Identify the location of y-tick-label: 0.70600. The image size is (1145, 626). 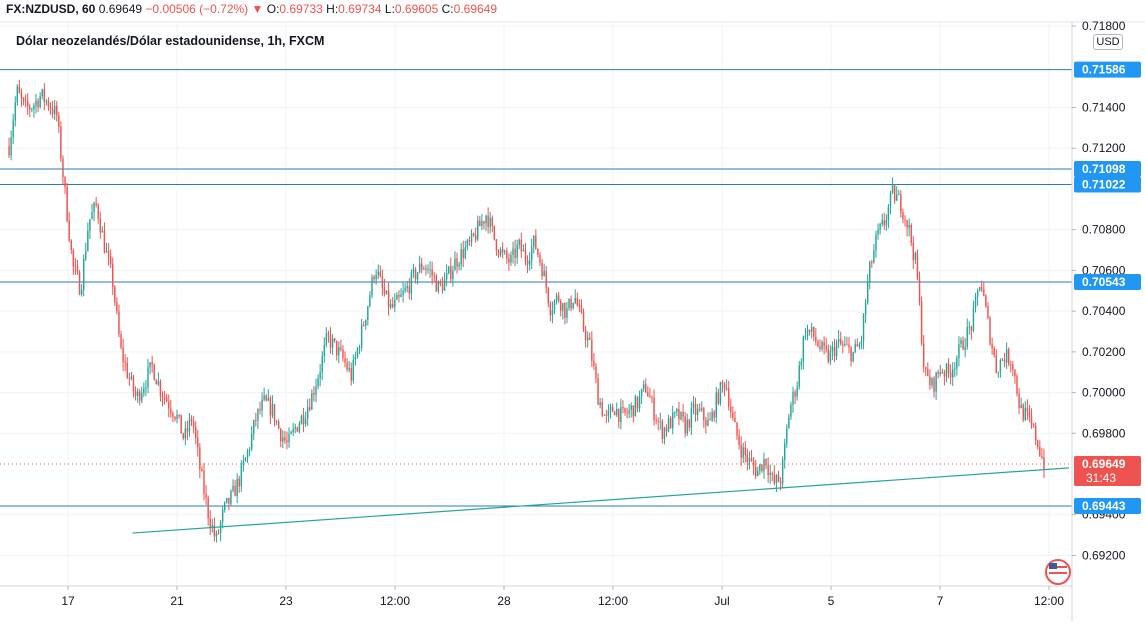
(1104, 270).